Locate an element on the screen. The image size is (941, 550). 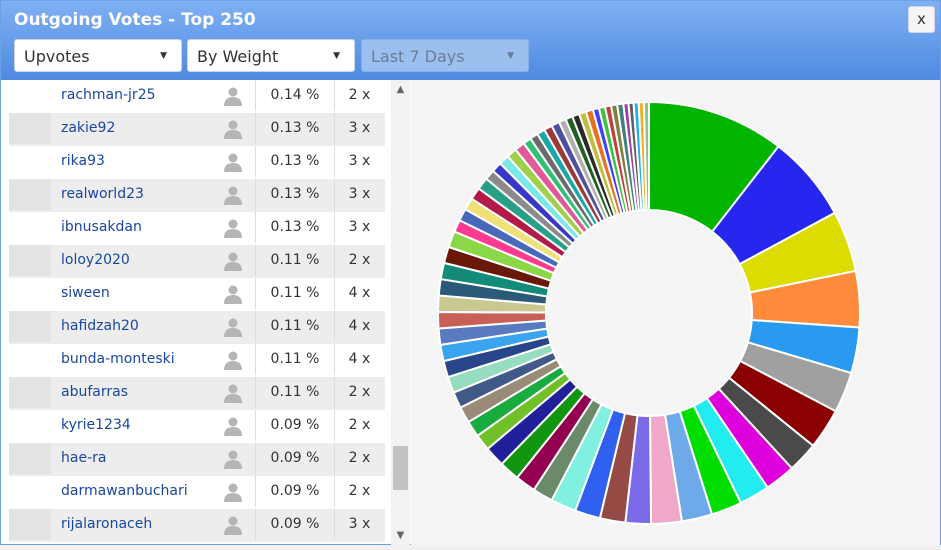
table-row: realworld23 0.13 % 3 x is located at coordinates (197, 195).